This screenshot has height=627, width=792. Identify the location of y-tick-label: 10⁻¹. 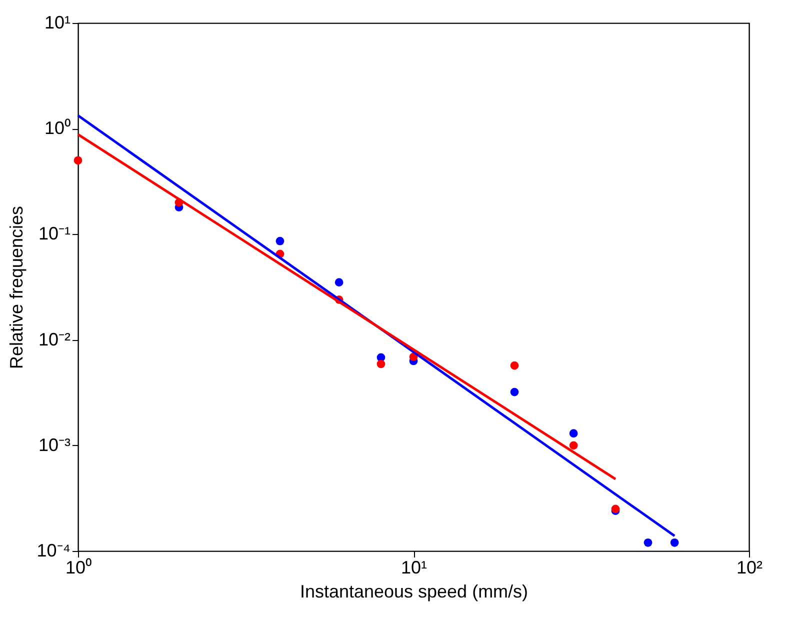
(54, 234).